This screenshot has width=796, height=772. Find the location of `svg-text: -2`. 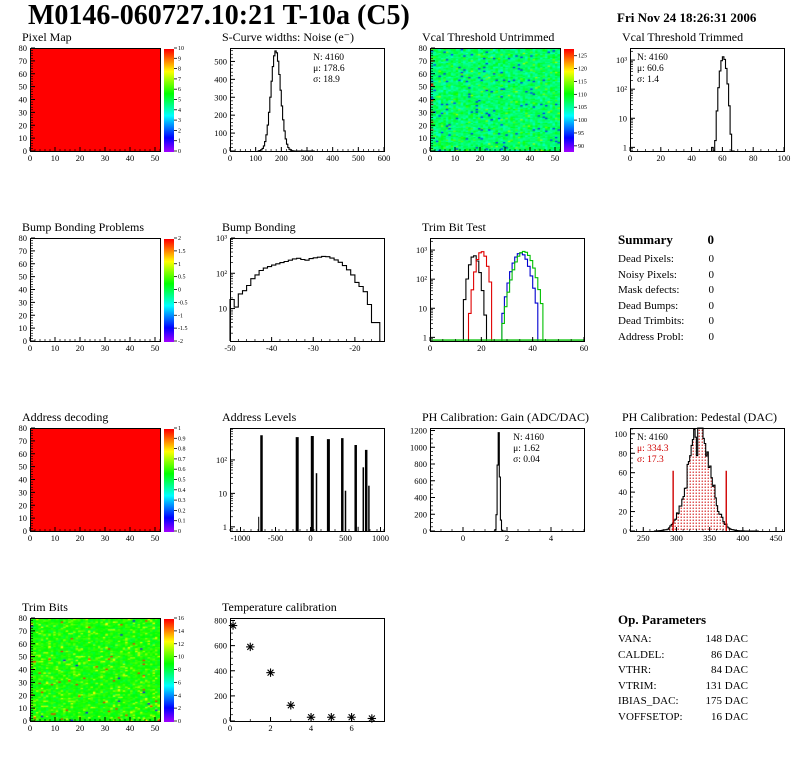

svg-text: -2 is located at coordinates (180, 342).